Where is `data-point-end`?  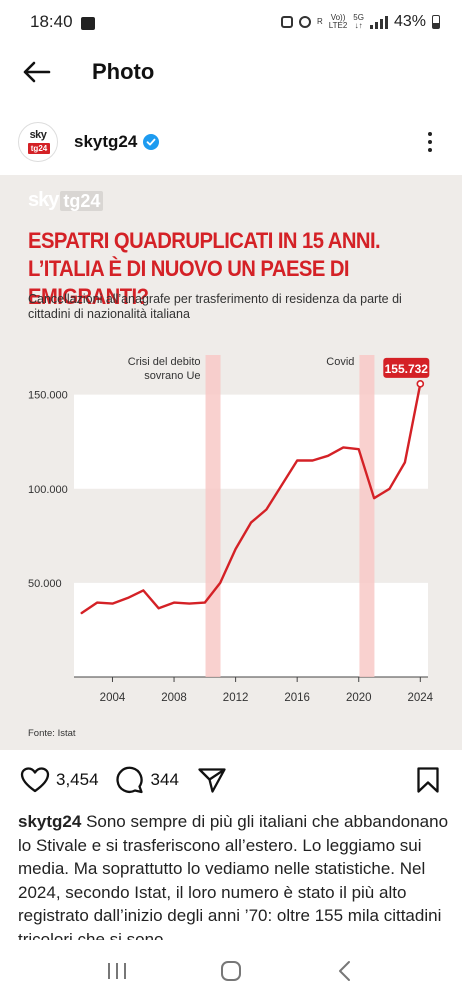 data-point-end is located at coordinates (420, 384).